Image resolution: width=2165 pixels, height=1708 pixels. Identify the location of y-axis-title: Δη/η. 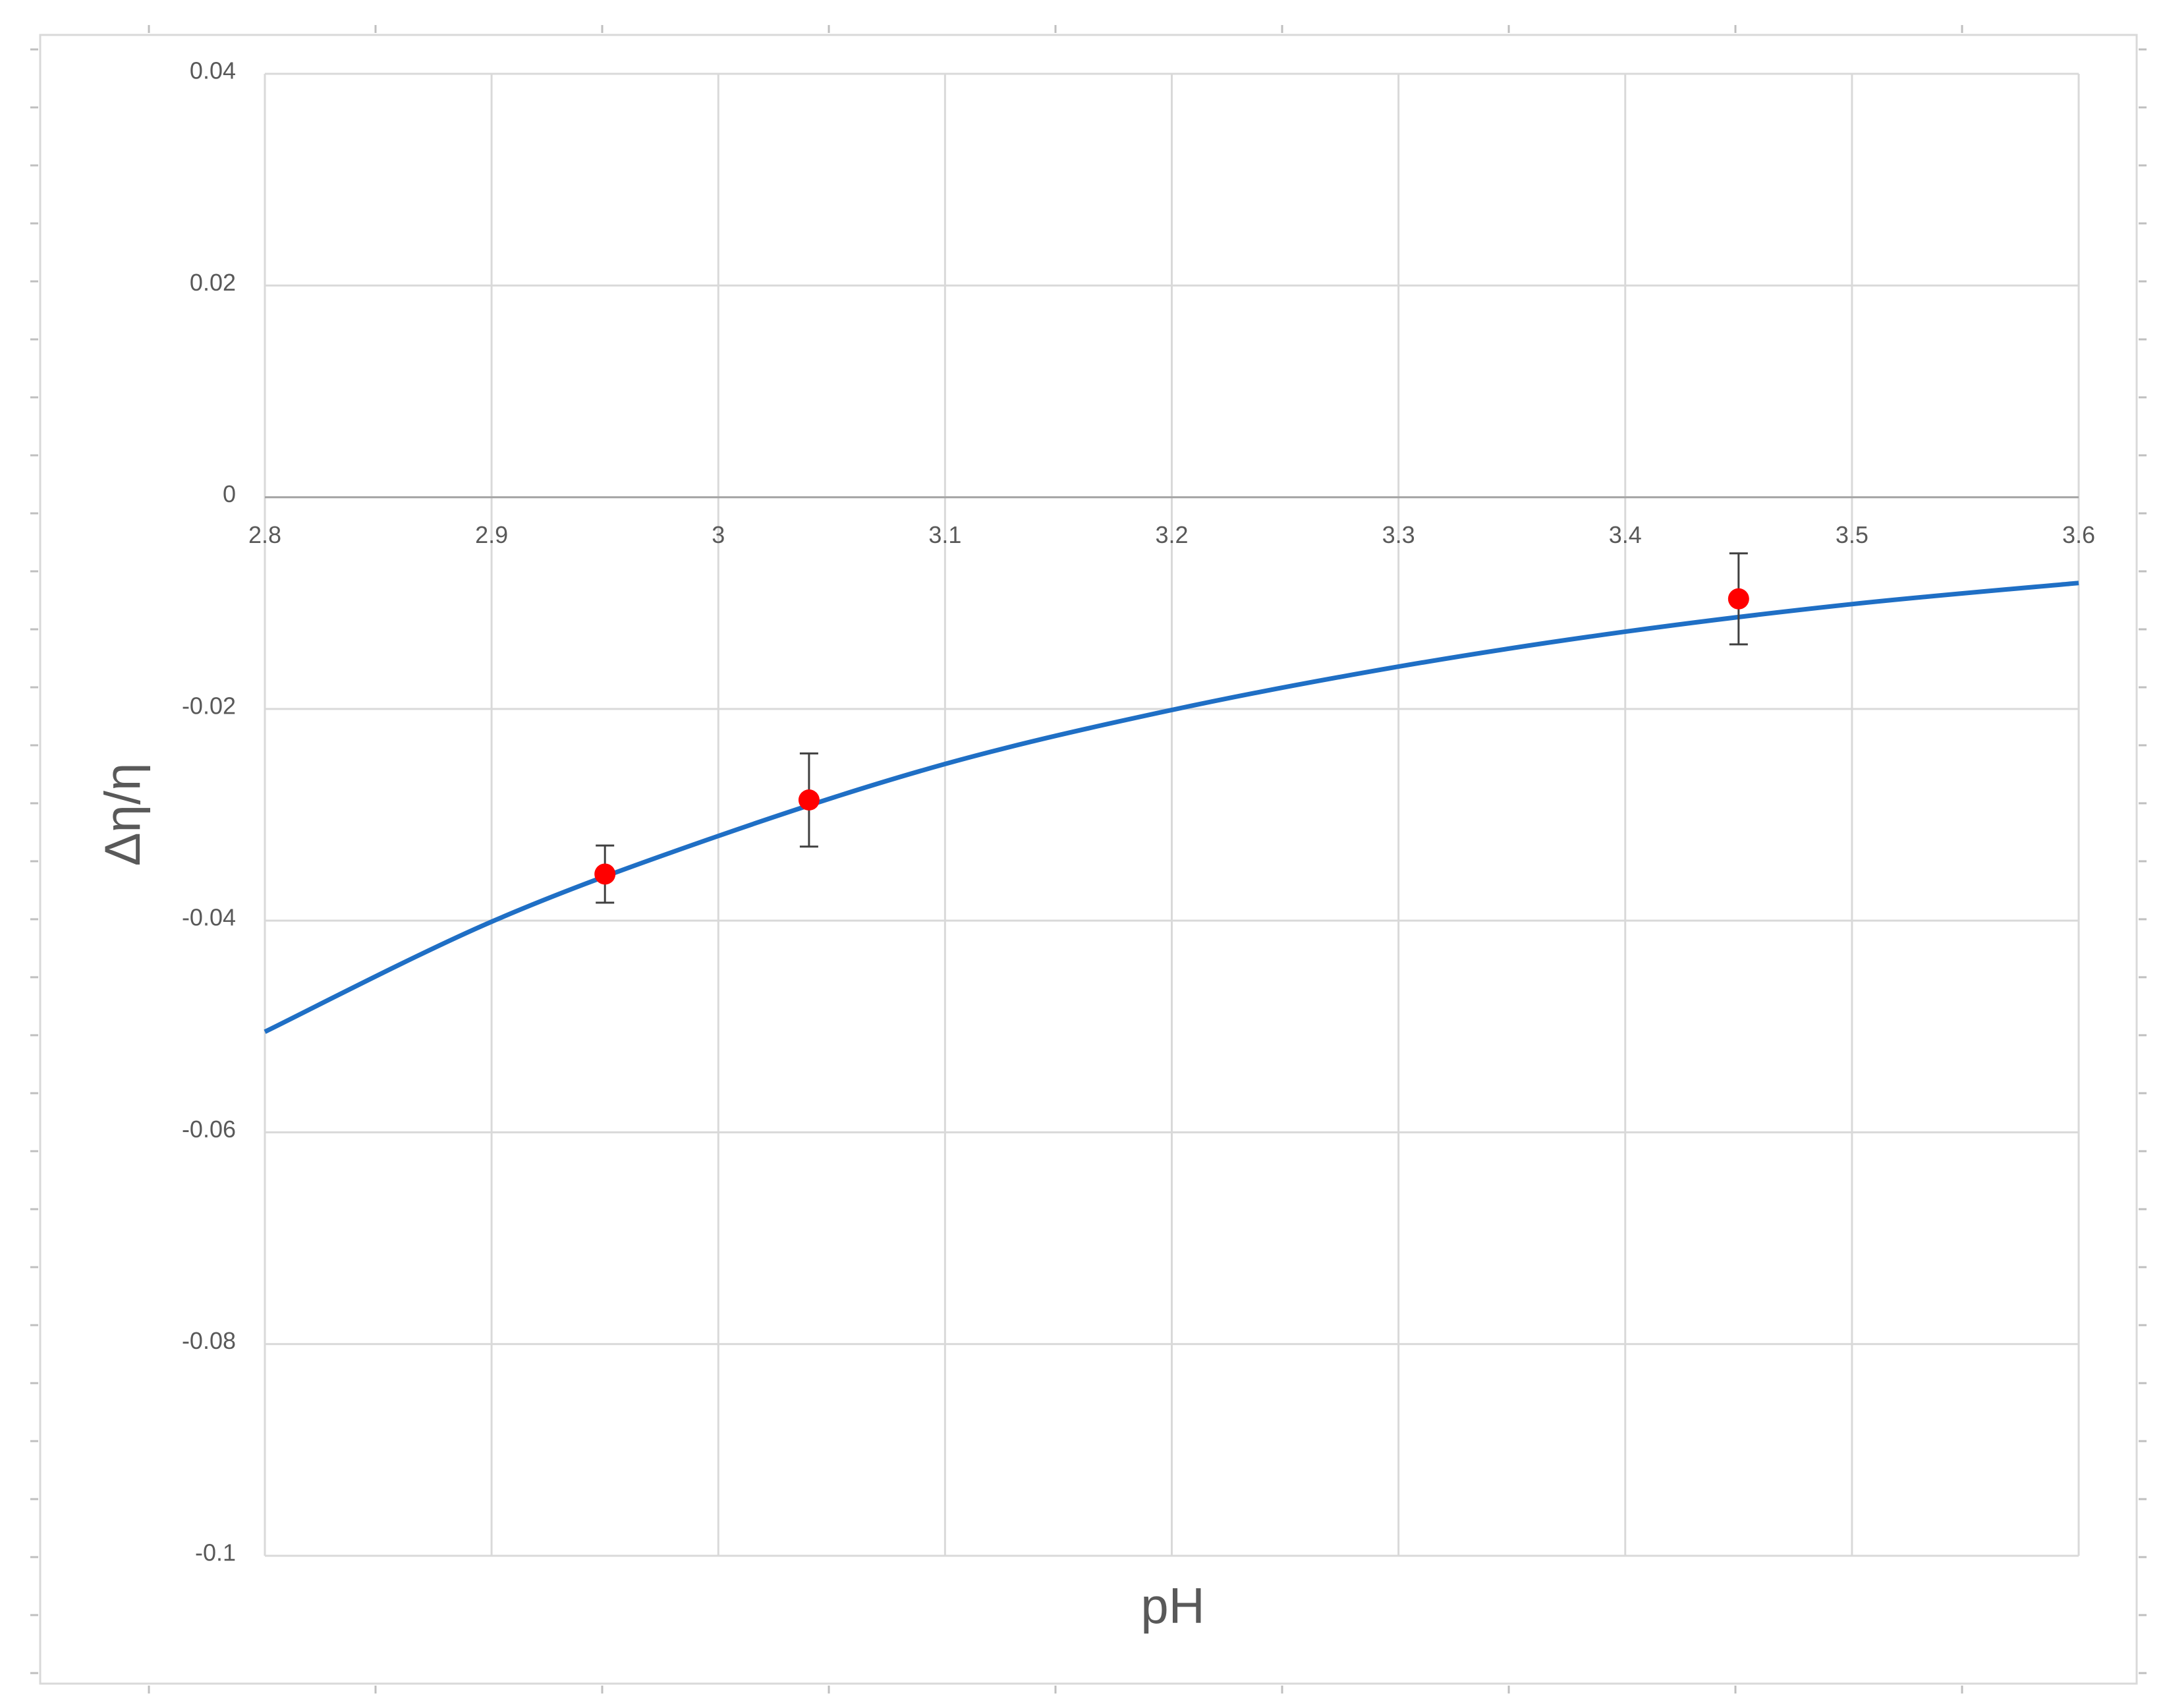
(123, 814).